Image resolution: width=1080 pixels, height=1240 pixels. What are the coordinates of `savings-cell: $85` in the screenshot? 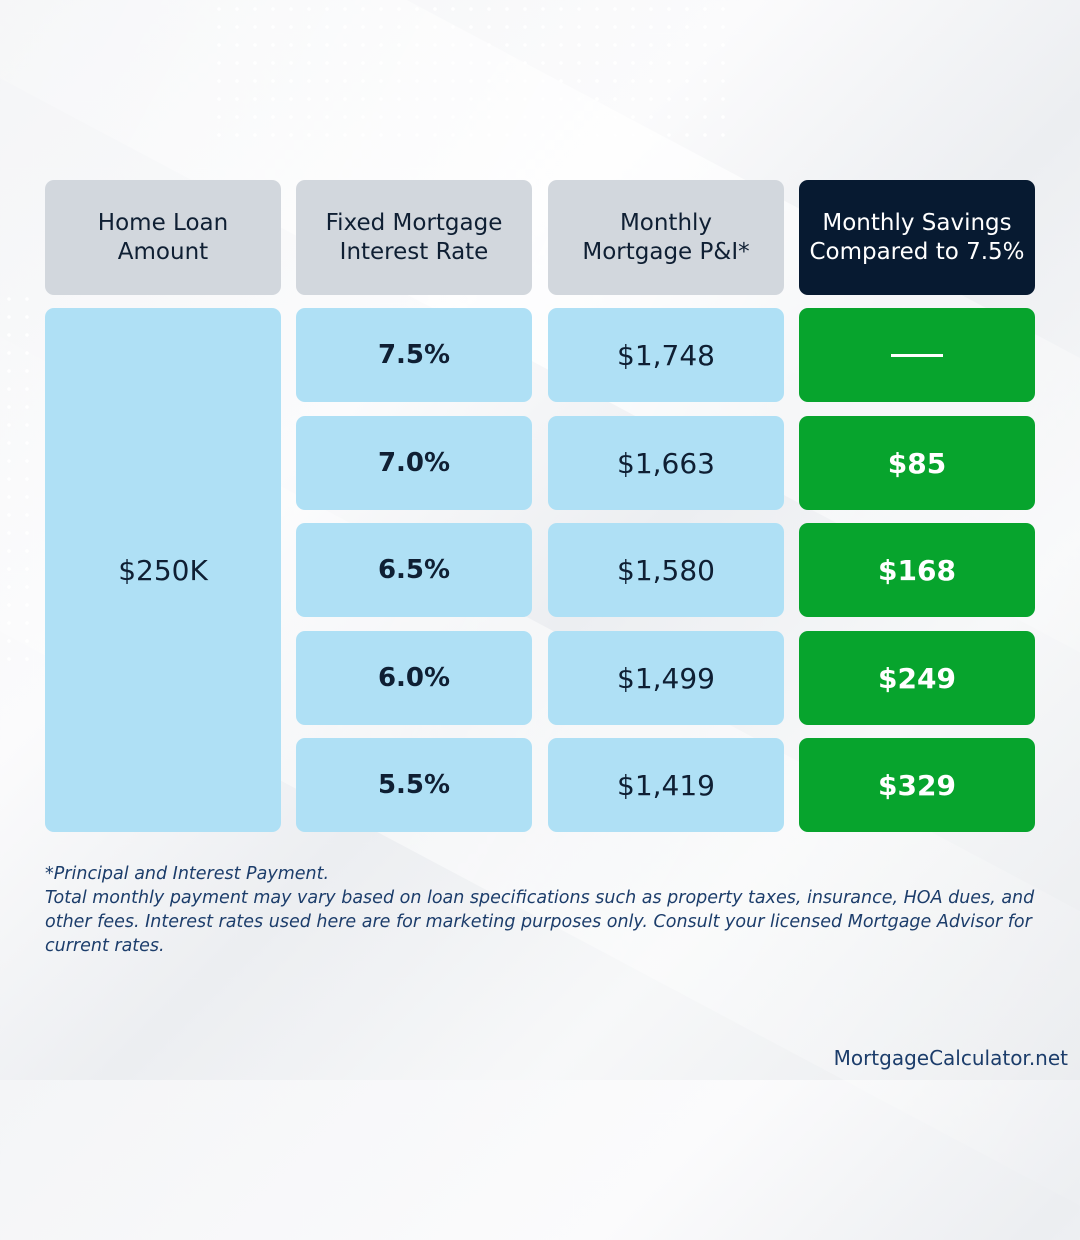 It's located at (917, 463).